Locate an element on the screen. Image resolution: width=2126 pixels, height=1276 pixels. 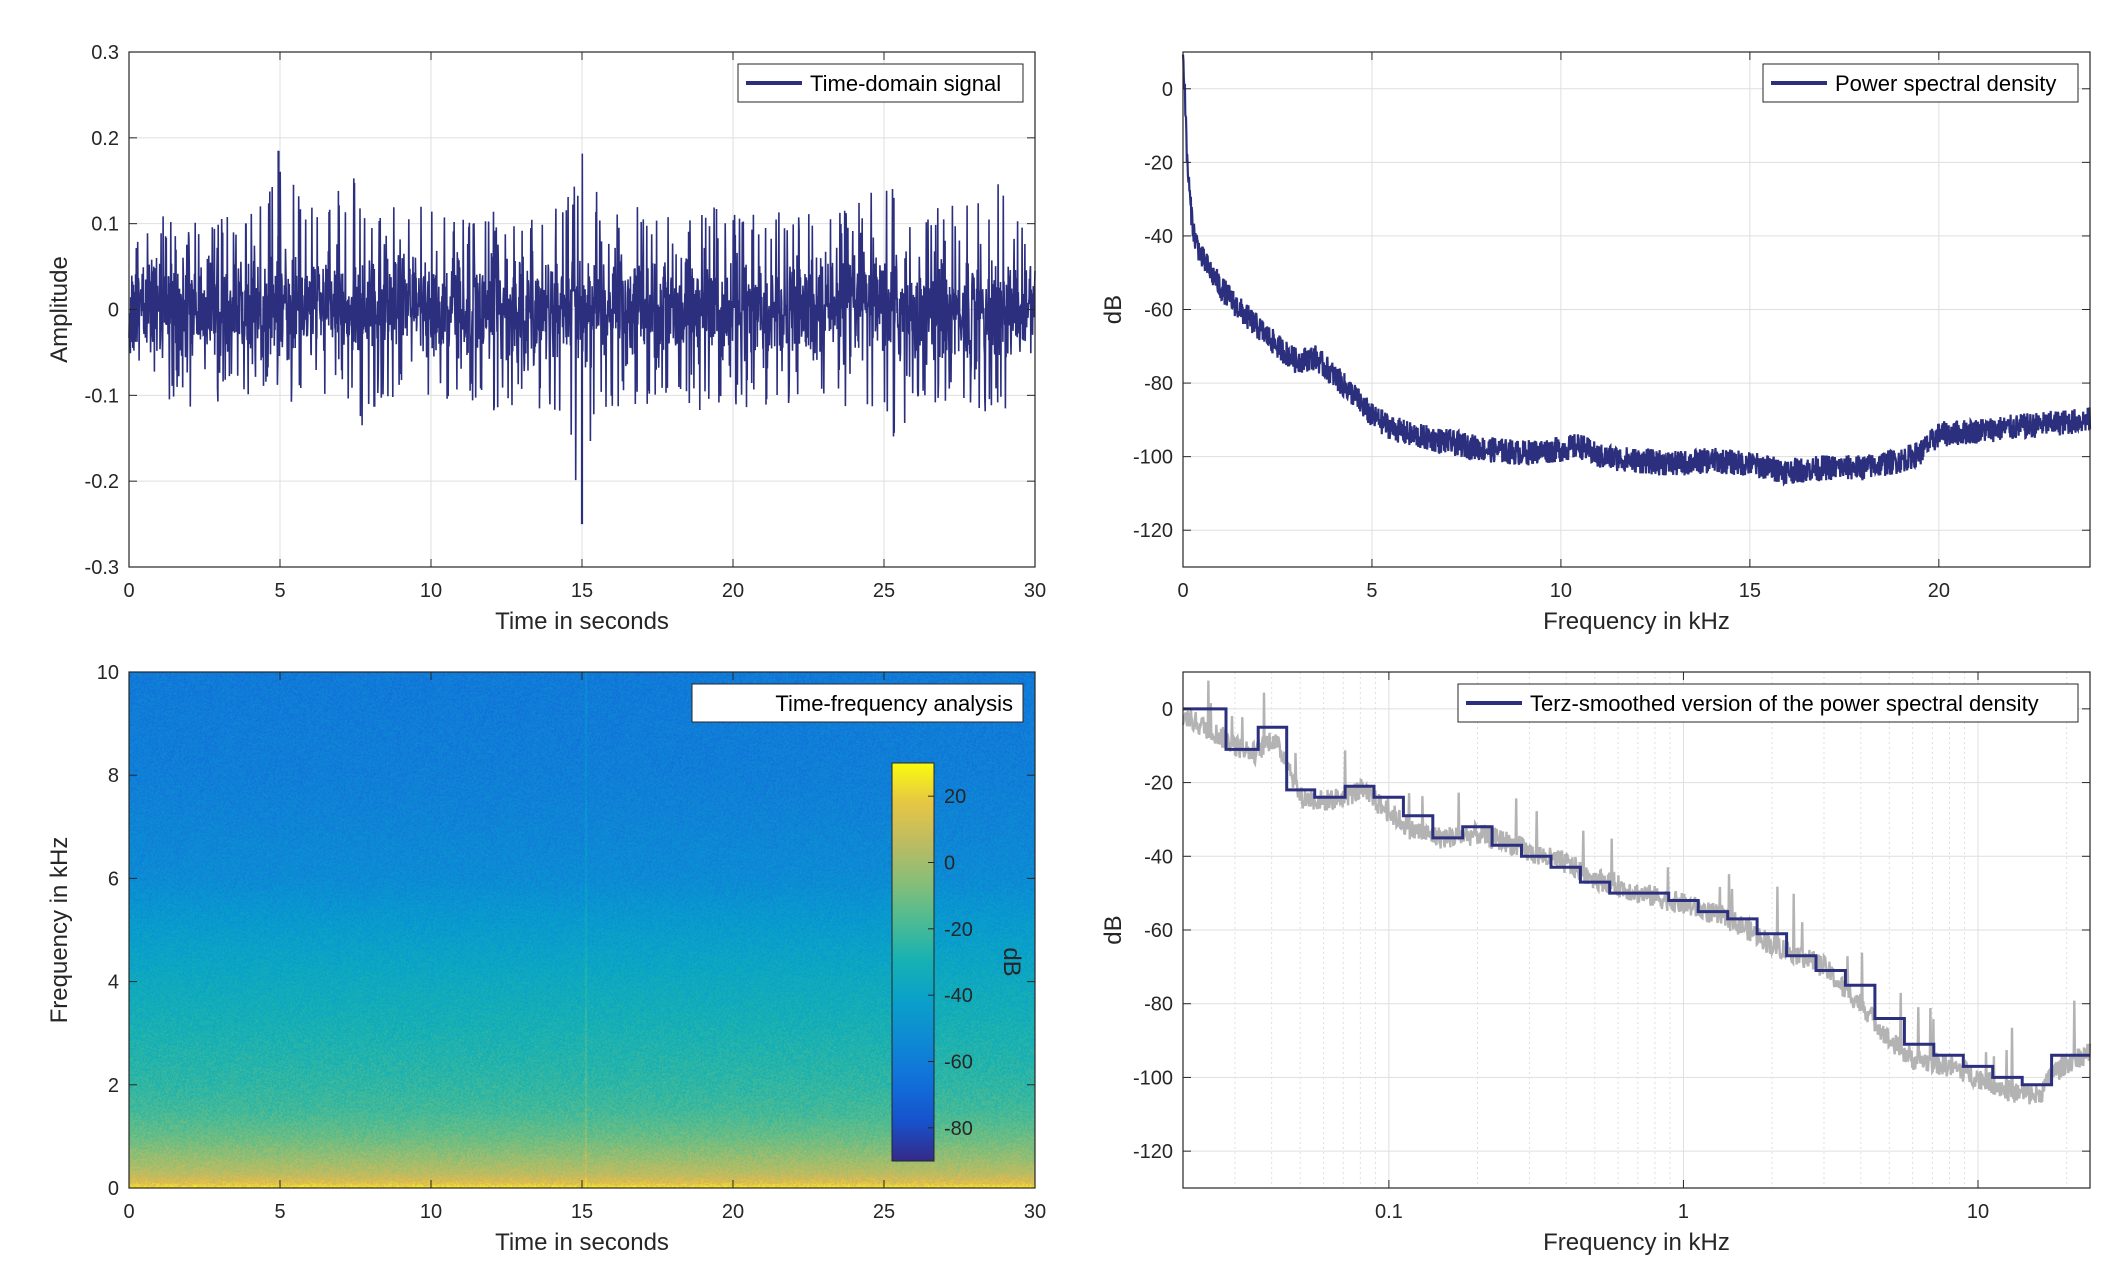
psd-linear-x-tick-label: 20 is located at coordinates (1939, 591).